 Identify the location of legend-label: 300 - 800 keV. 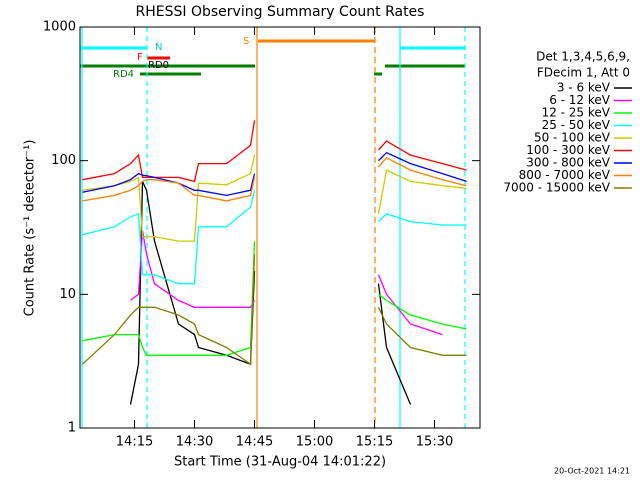
(568, 163).